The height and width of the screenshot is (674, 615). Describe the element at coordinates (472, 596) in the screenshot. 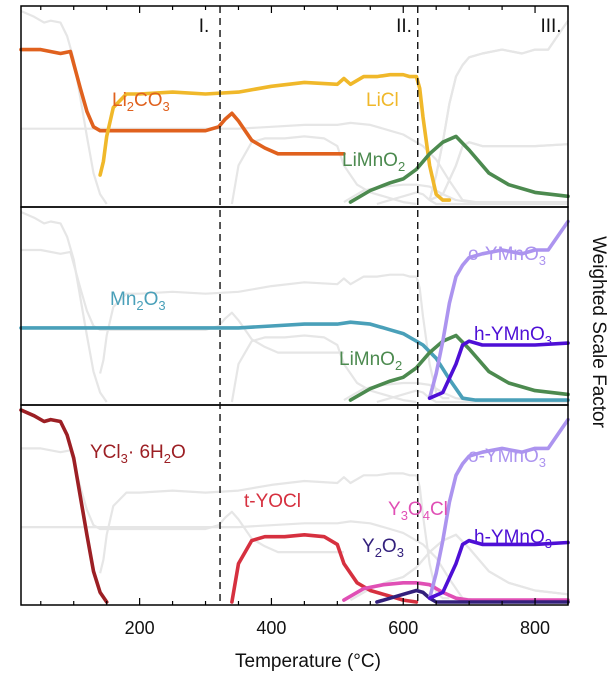

I see `series-line-y2o3` at that location.